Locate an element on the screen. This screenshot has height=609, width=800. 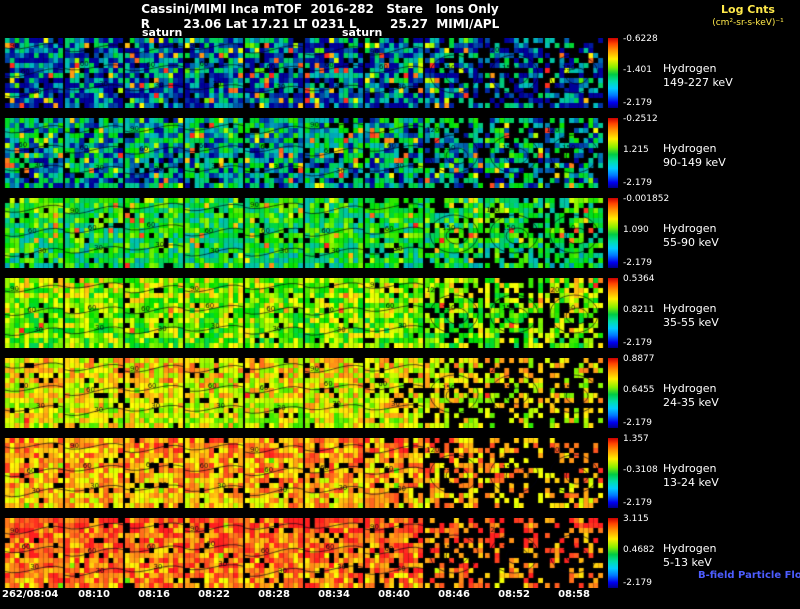
spectrogram-row: 3.115 0.4682 -2.179 Hydrogen 5-13 keV is located at coordinates (400, 551).